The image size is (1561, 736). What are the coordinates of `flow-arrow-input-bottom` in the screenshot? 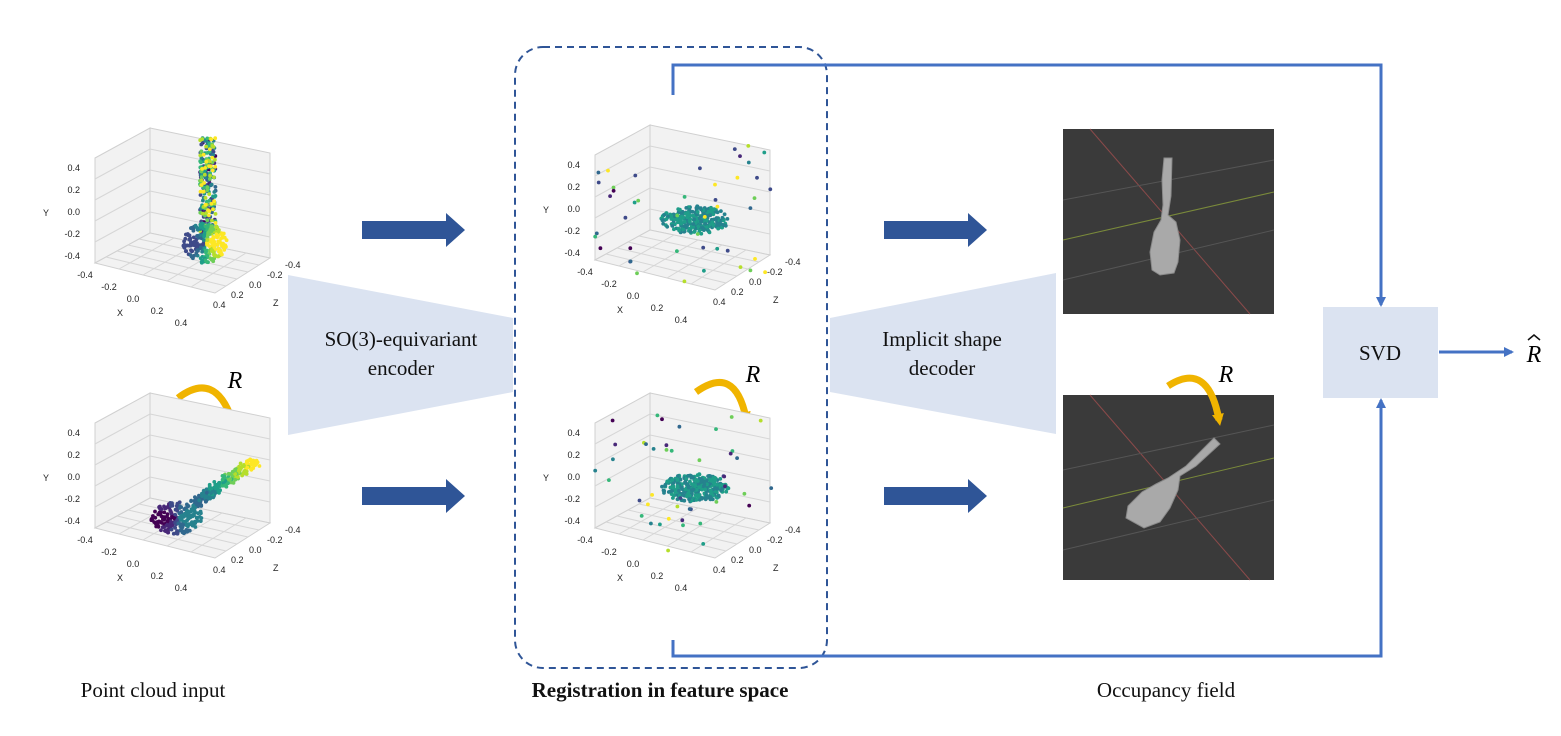 It's located at (413, 496).